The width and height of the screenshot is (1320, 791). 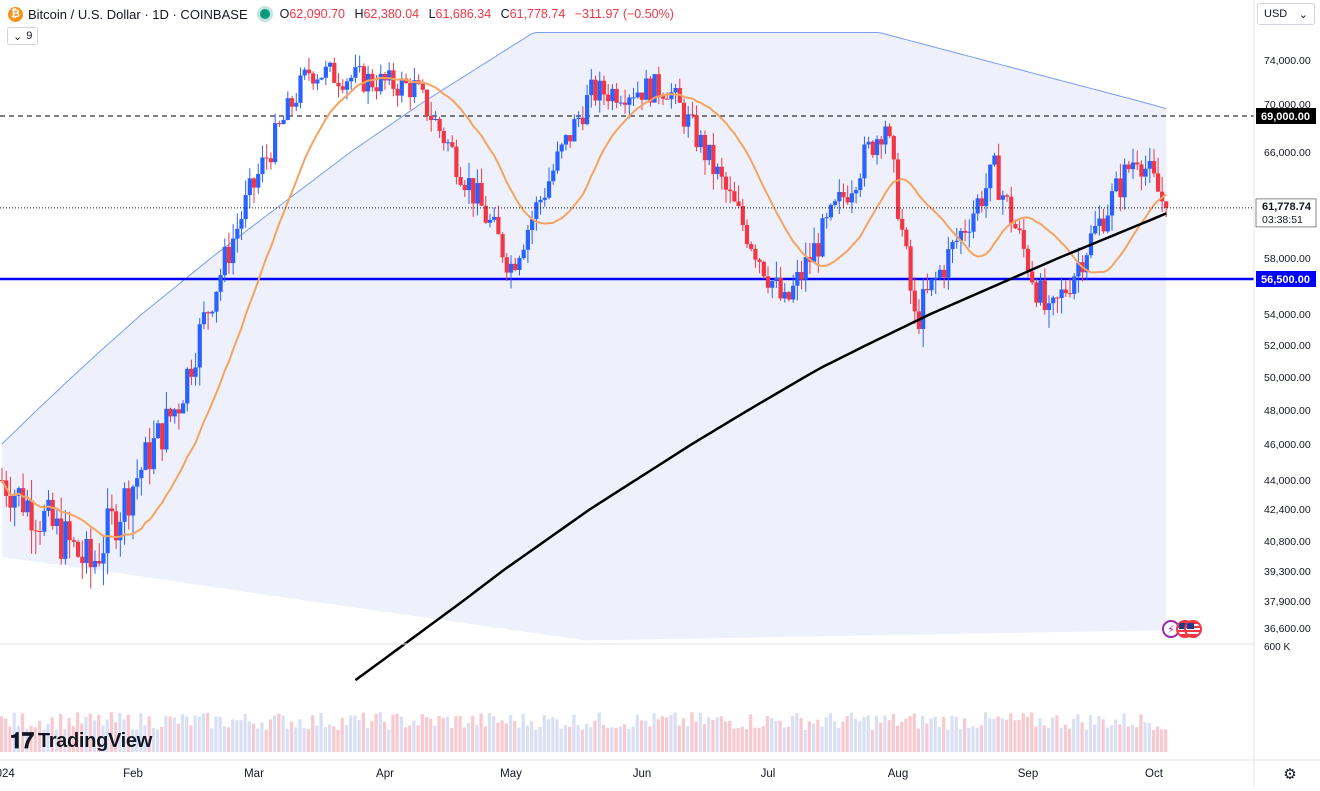 What do you see at coordinates (264, 14) in the screenshot?
I see `market-status-icon` at bounding box center [264, 14].